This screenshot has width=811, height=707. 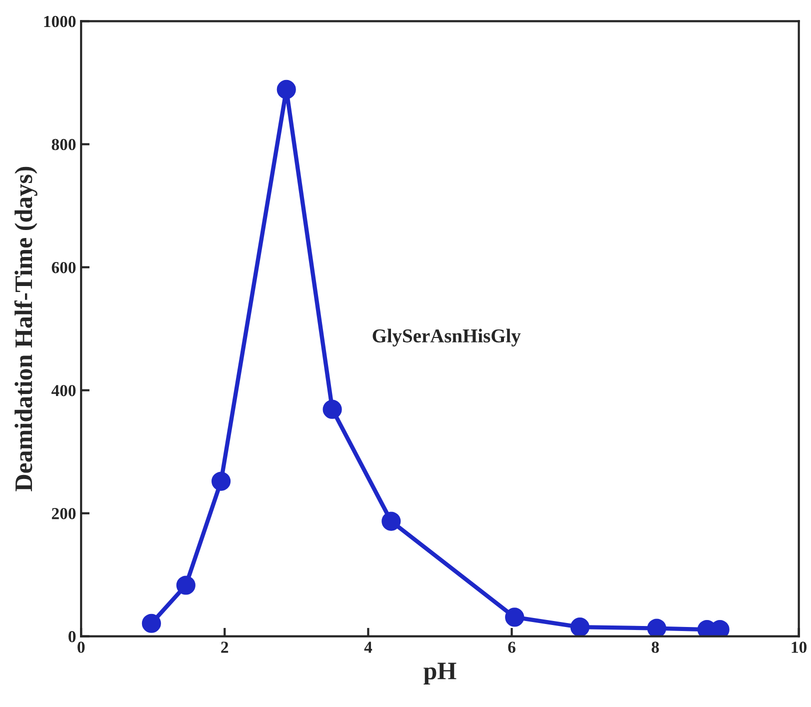 I want to click on x-axis-title: pH, so click(x=440, y=673).